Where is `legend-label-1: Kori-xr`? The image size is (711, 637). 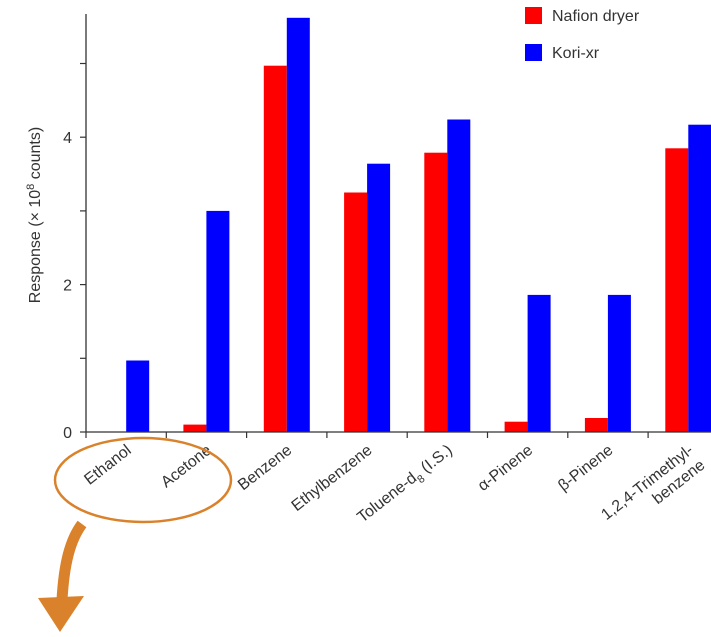 legend-label-1: Kori-xr is located at coordinates (576, 53).